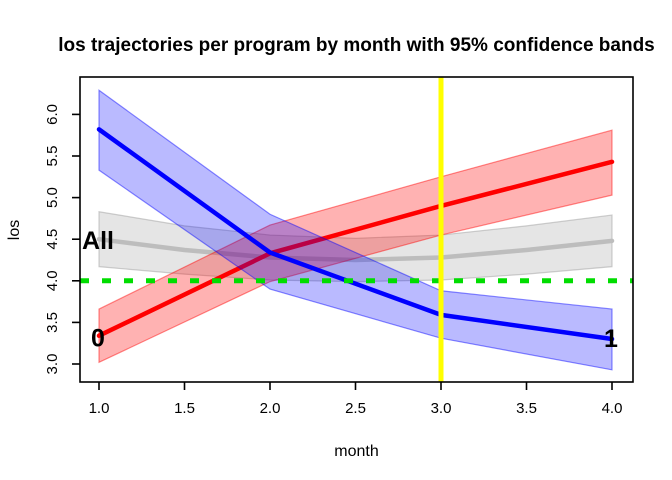  I want to click on x-axis-tick-label: 2.0, so click(270, 408).